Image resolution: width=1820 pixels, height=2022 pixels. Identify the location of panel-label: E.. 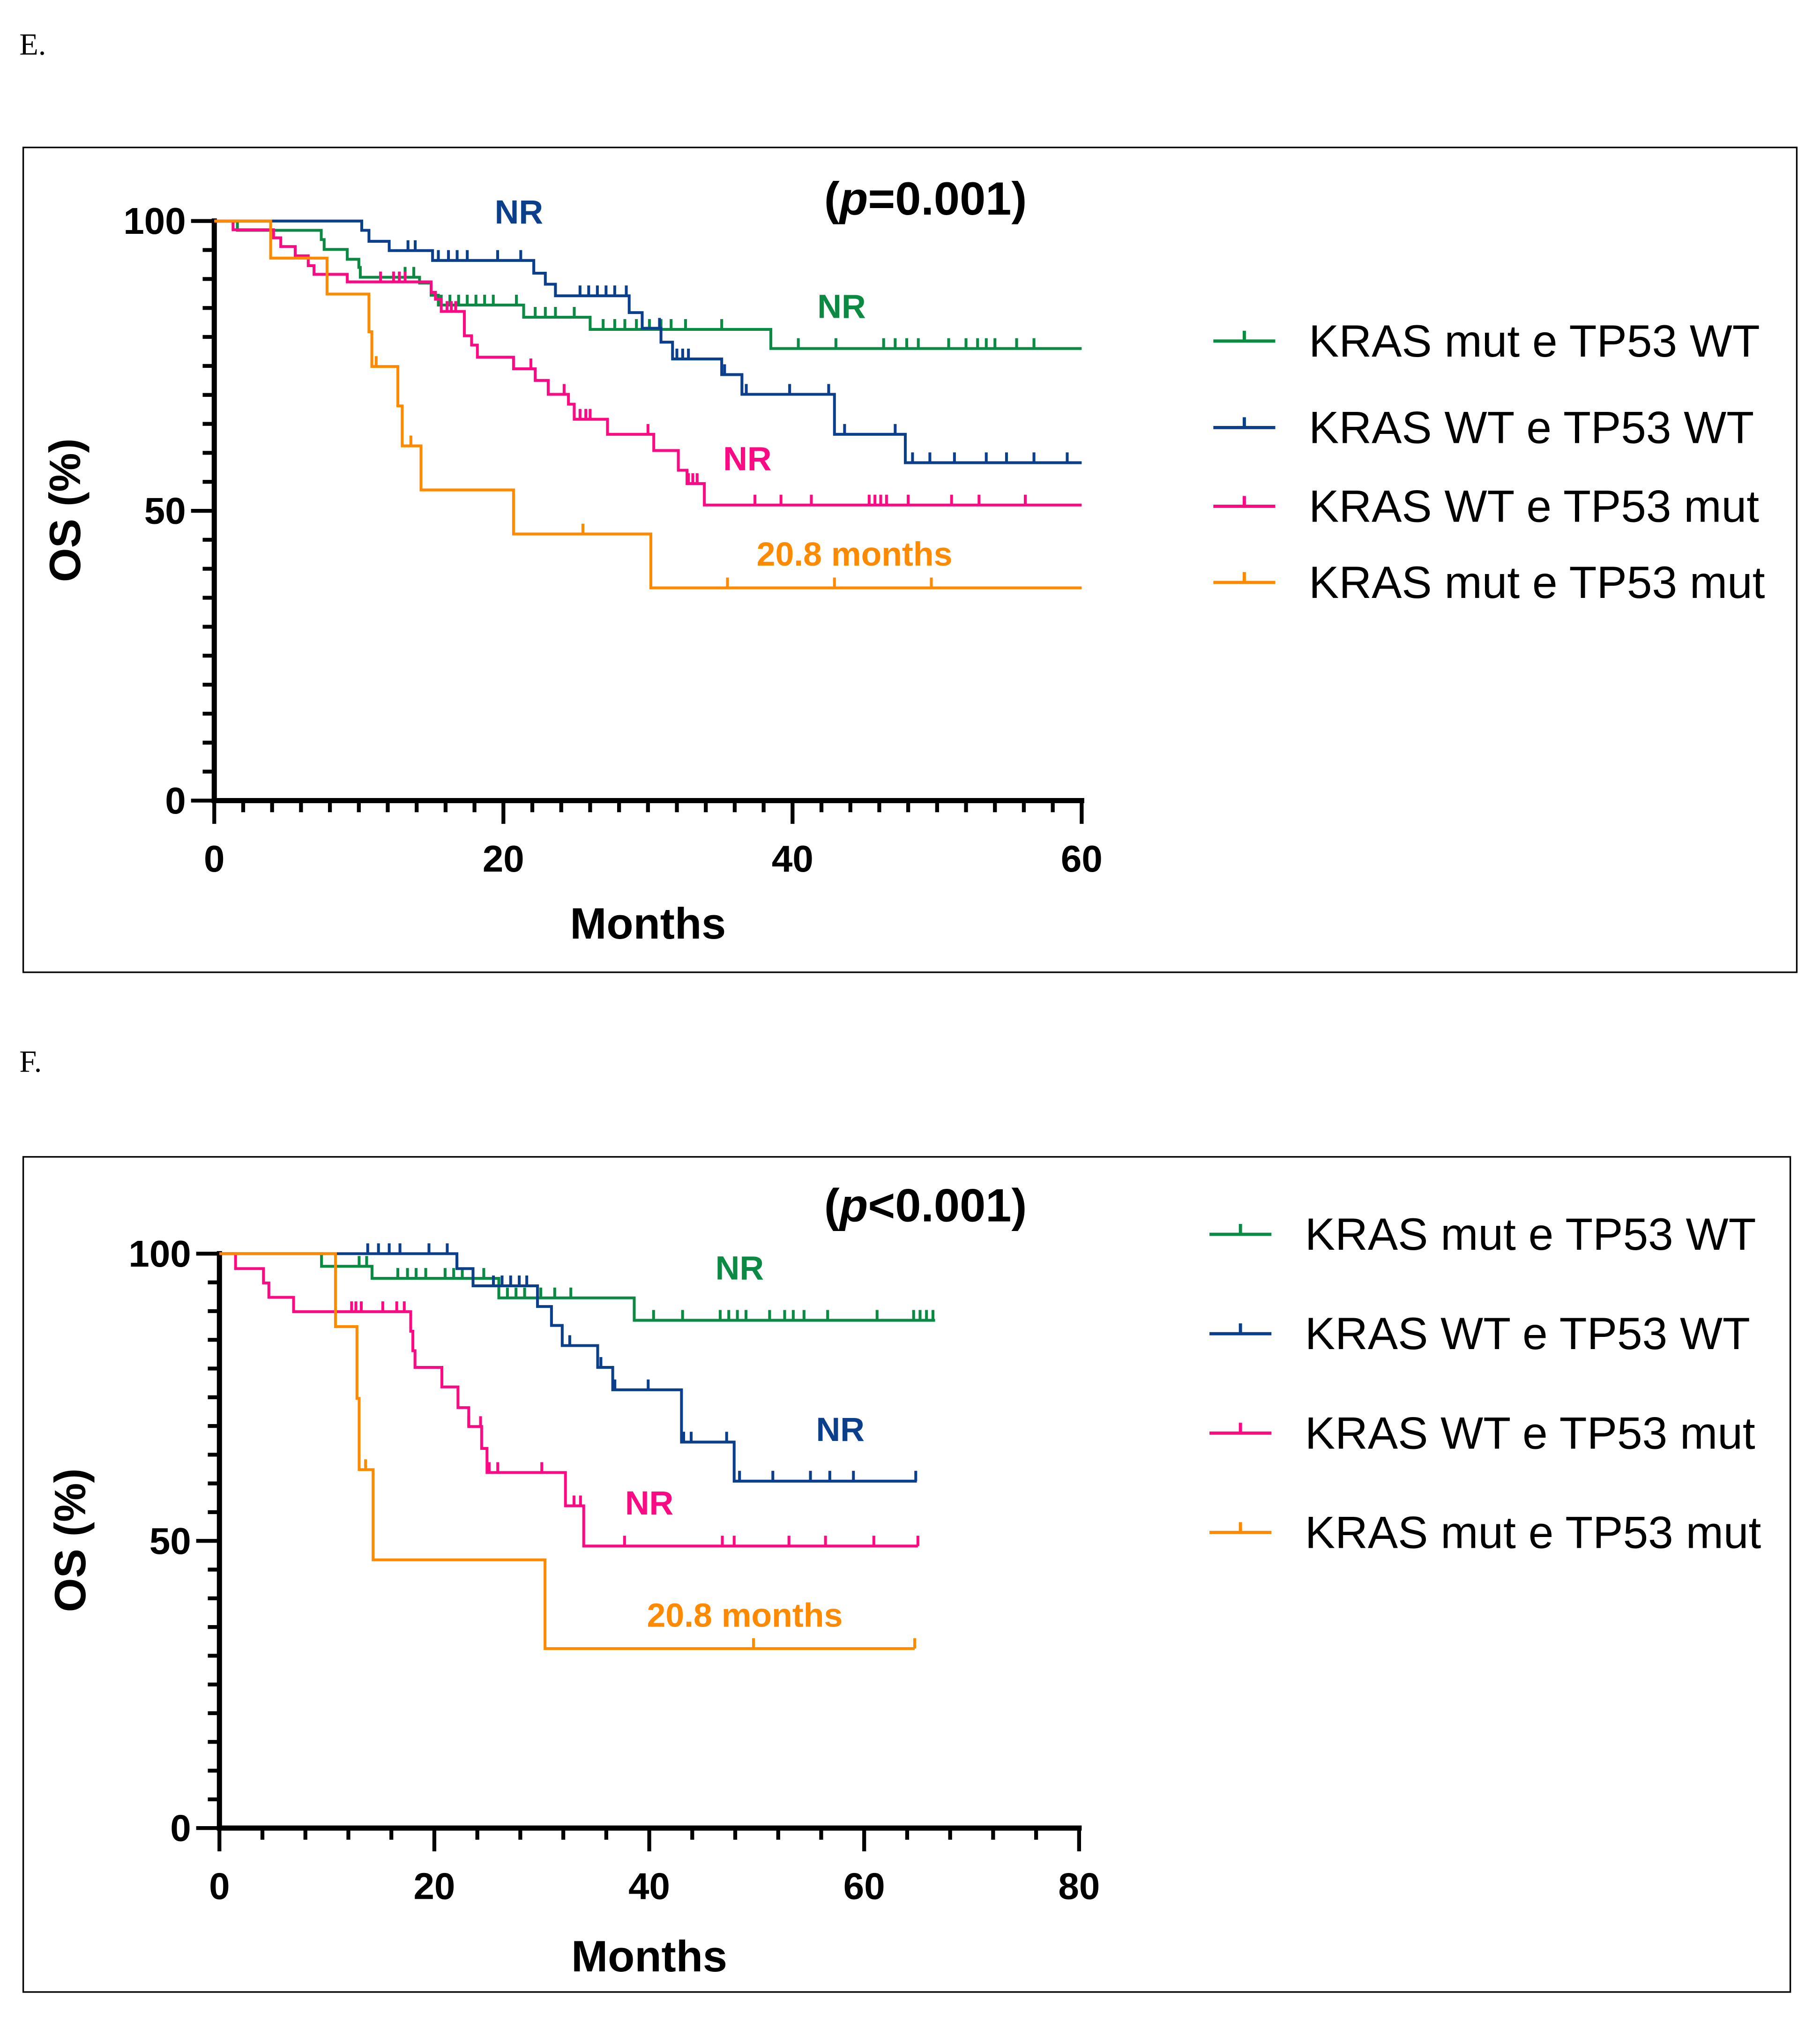
(32, 44).